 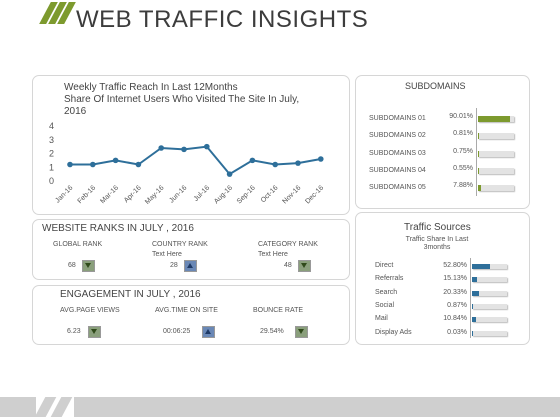 I want to click on subdomain-value: 90.01%, so click(x=461, y=116).